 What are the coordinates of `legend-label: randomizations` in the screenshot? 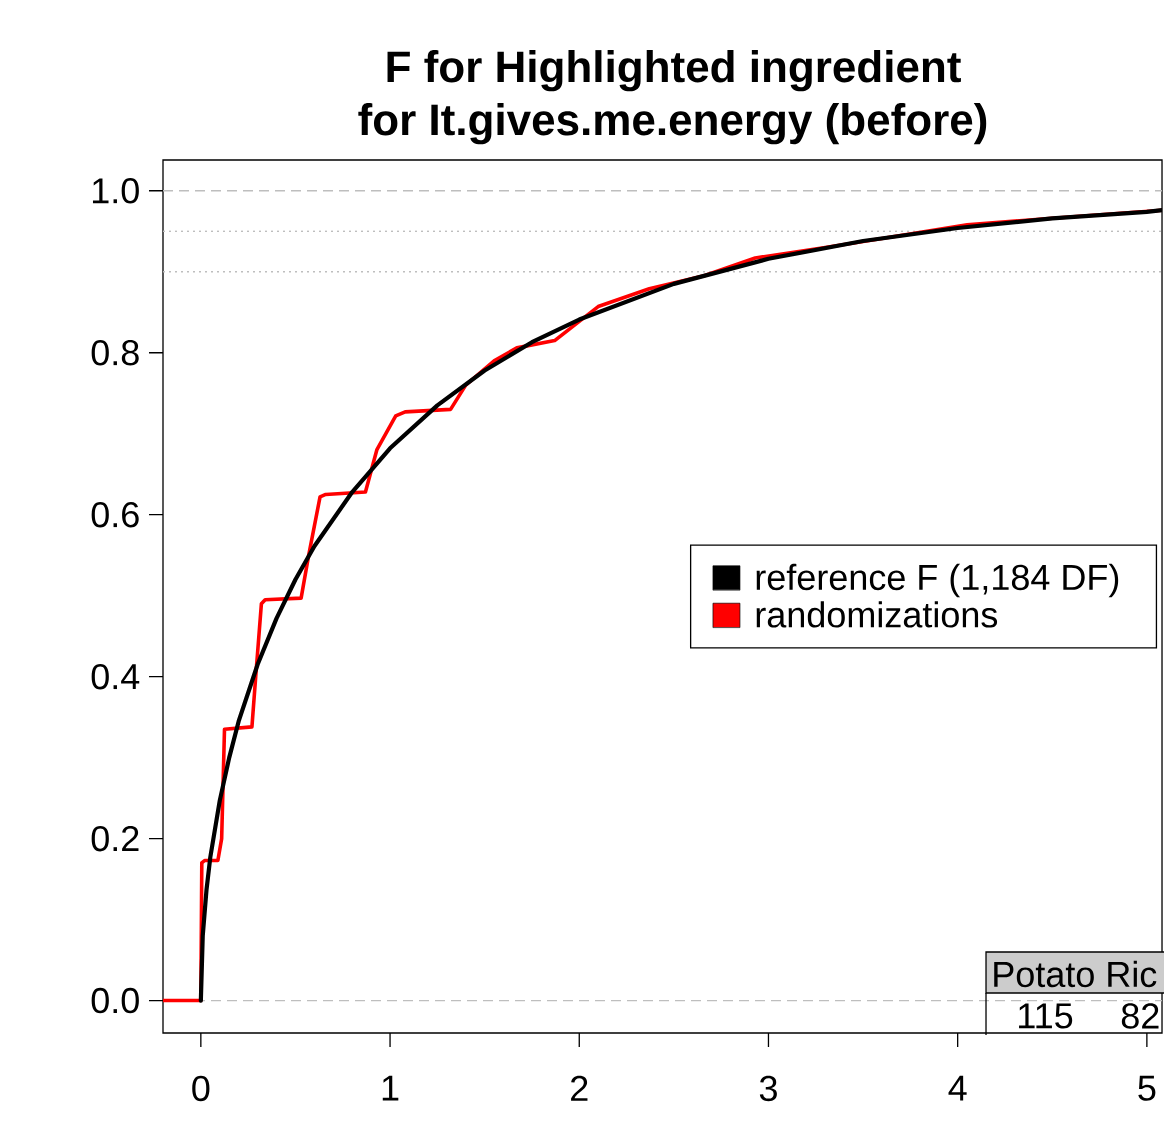 It's located at (877, 614).